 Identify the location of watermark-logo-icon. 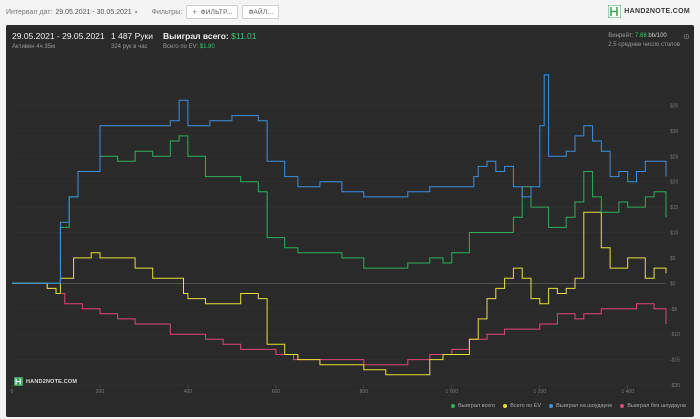
(18, 381).